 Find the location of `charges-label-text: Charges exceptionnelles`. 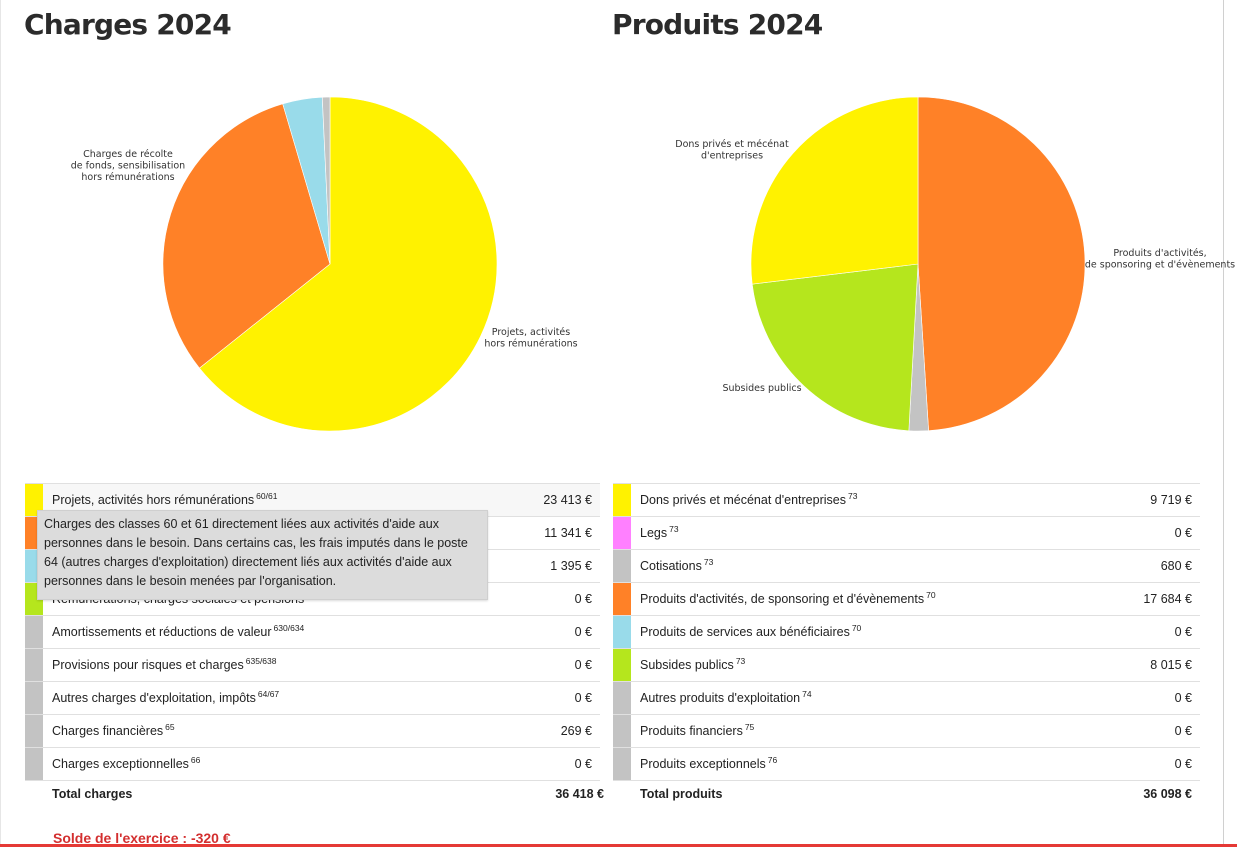

charges-label-text: Charges exceptionnelles is located at coordinates (120, 764).